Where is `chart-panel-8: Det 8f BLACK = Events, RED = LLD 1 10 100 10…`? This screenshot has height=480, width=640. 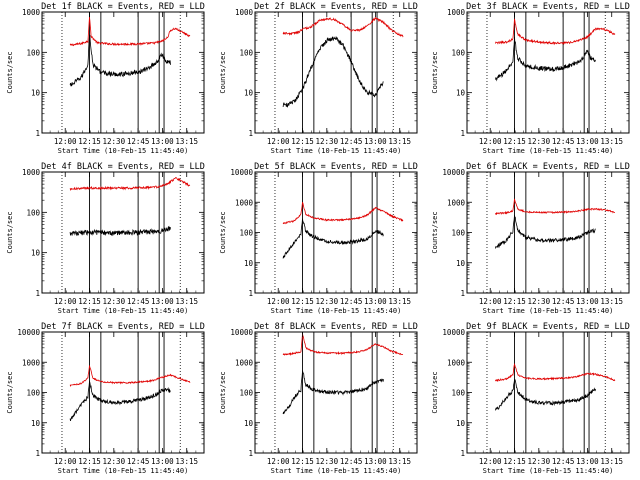 chart-panel-8: Det 8f BLACK = Events, RED = LLD 1 10 100 10… is located at coordinates (318, 398).